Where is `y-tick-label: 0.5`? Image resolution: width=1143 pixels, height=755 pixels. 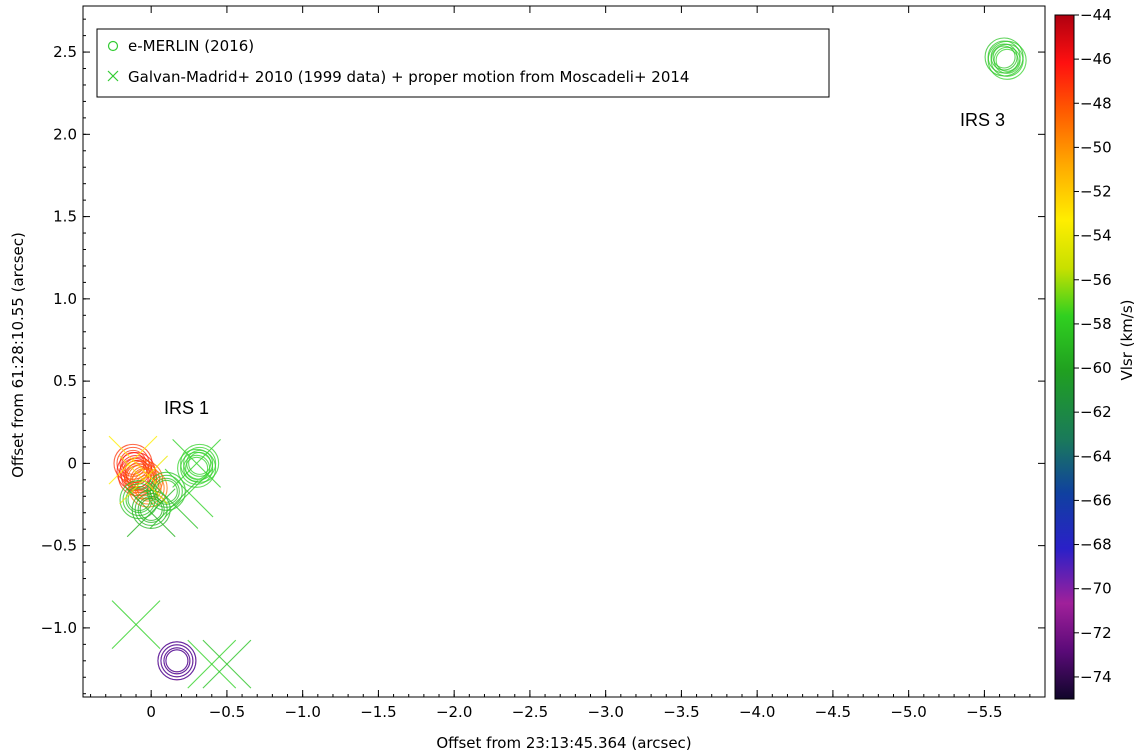
y-tick-label: 0.5 is located at coordinates (65, 381).